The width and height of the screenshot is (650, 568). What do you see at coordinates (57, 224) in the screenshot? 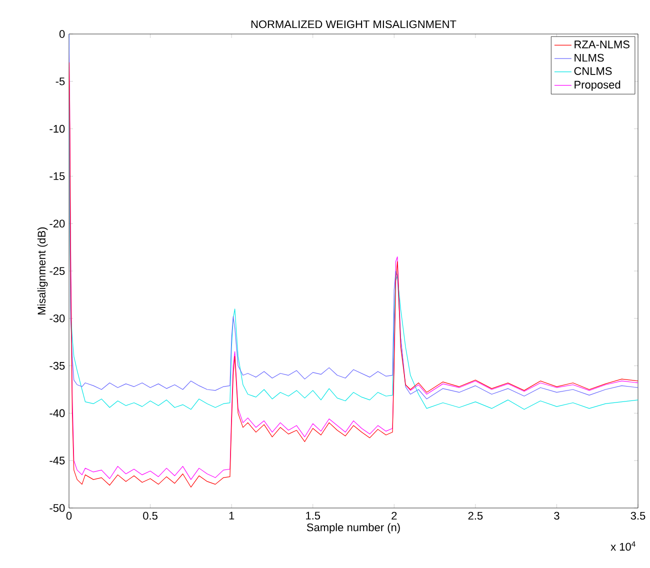
I see `y-tick-label: -20` at bounding box center [57, 224].